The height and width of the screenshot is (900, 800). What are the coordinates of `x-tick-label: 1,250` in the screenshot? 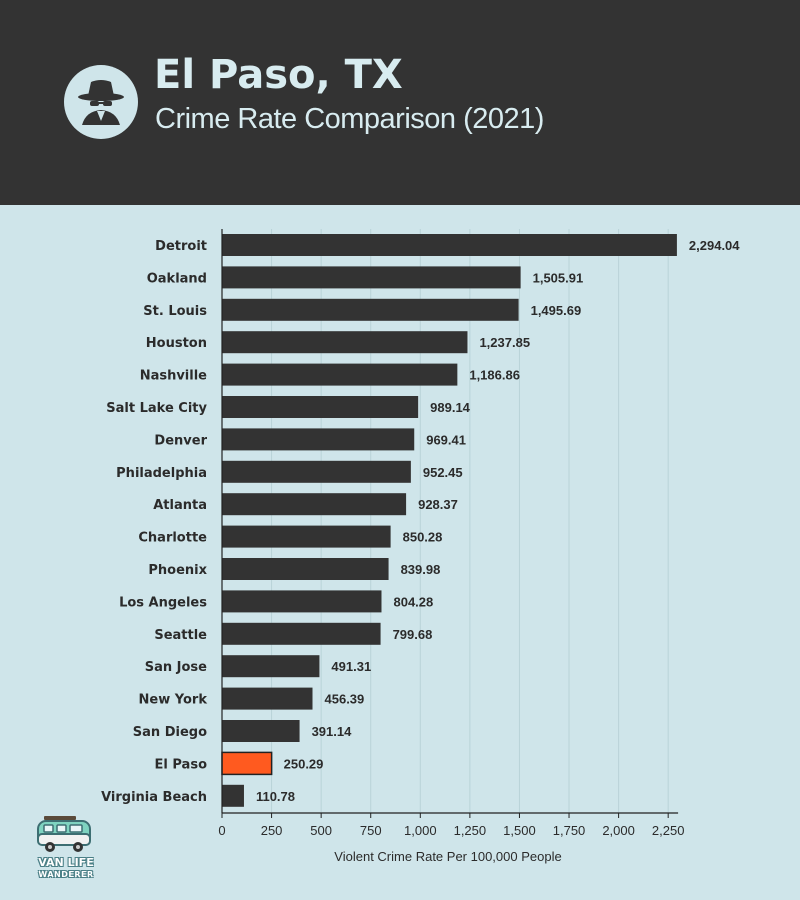 It's located at (470, 830).